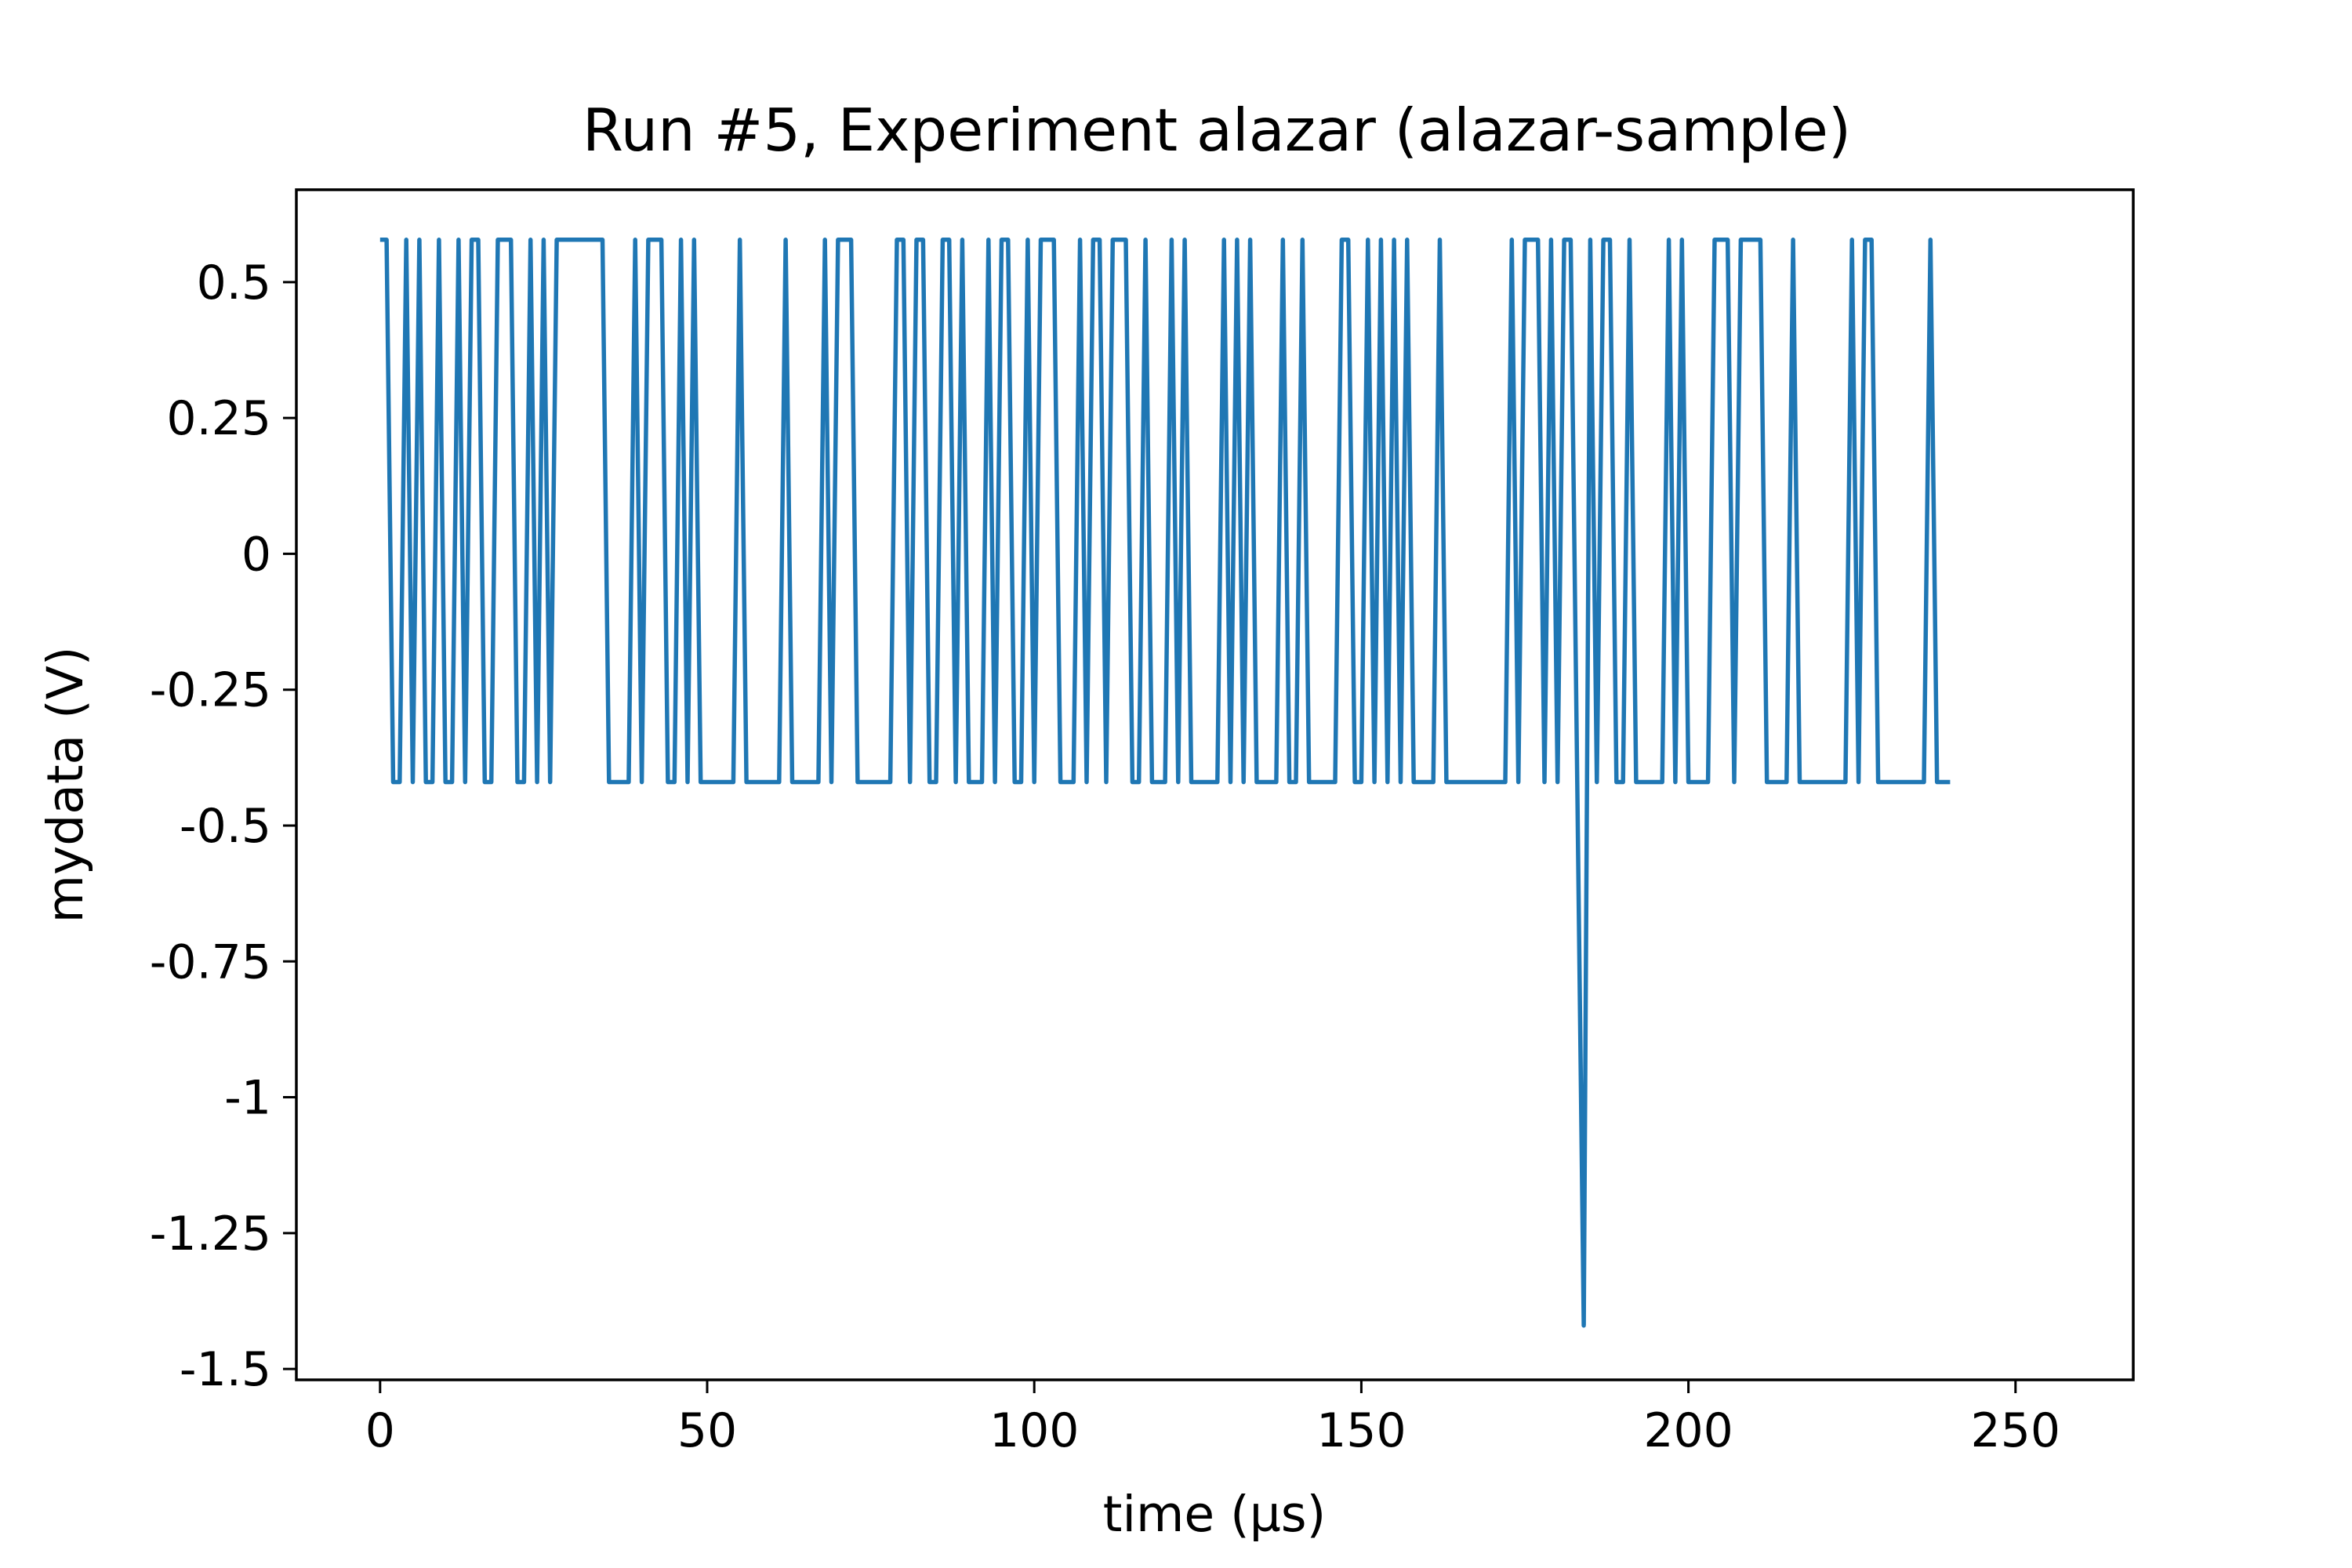 The width and height of the screenshot is (2352, 1568). What do you see at coordinates (707, 1430) in the screenshot?
I see `x-tick-label: 50` at bounding box center [707, 1430].